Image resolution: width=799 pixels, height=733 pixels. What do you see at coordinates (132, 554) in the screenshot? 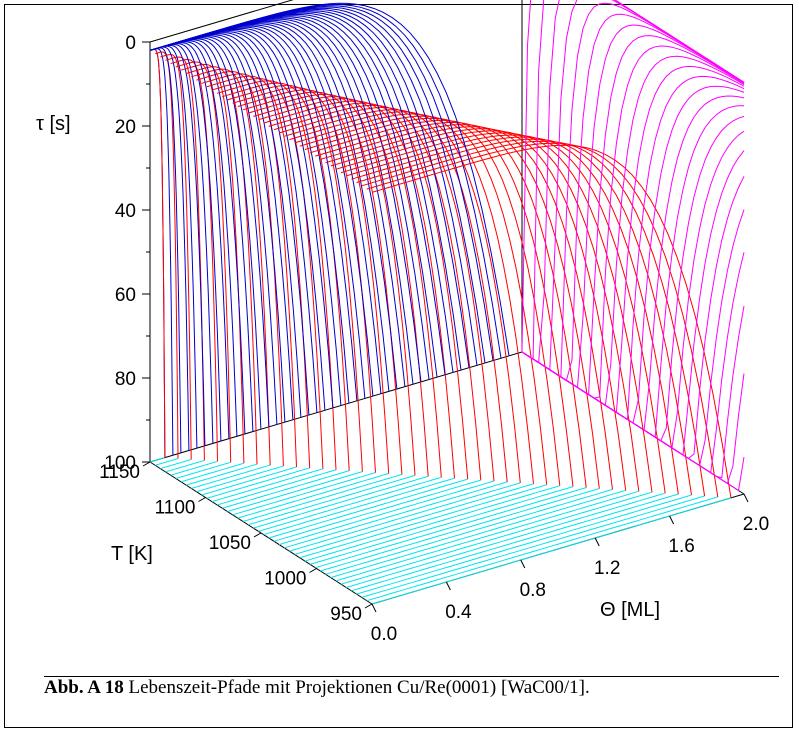
I see `T-axis-label: T [K]` at bounding box center [132, 554].